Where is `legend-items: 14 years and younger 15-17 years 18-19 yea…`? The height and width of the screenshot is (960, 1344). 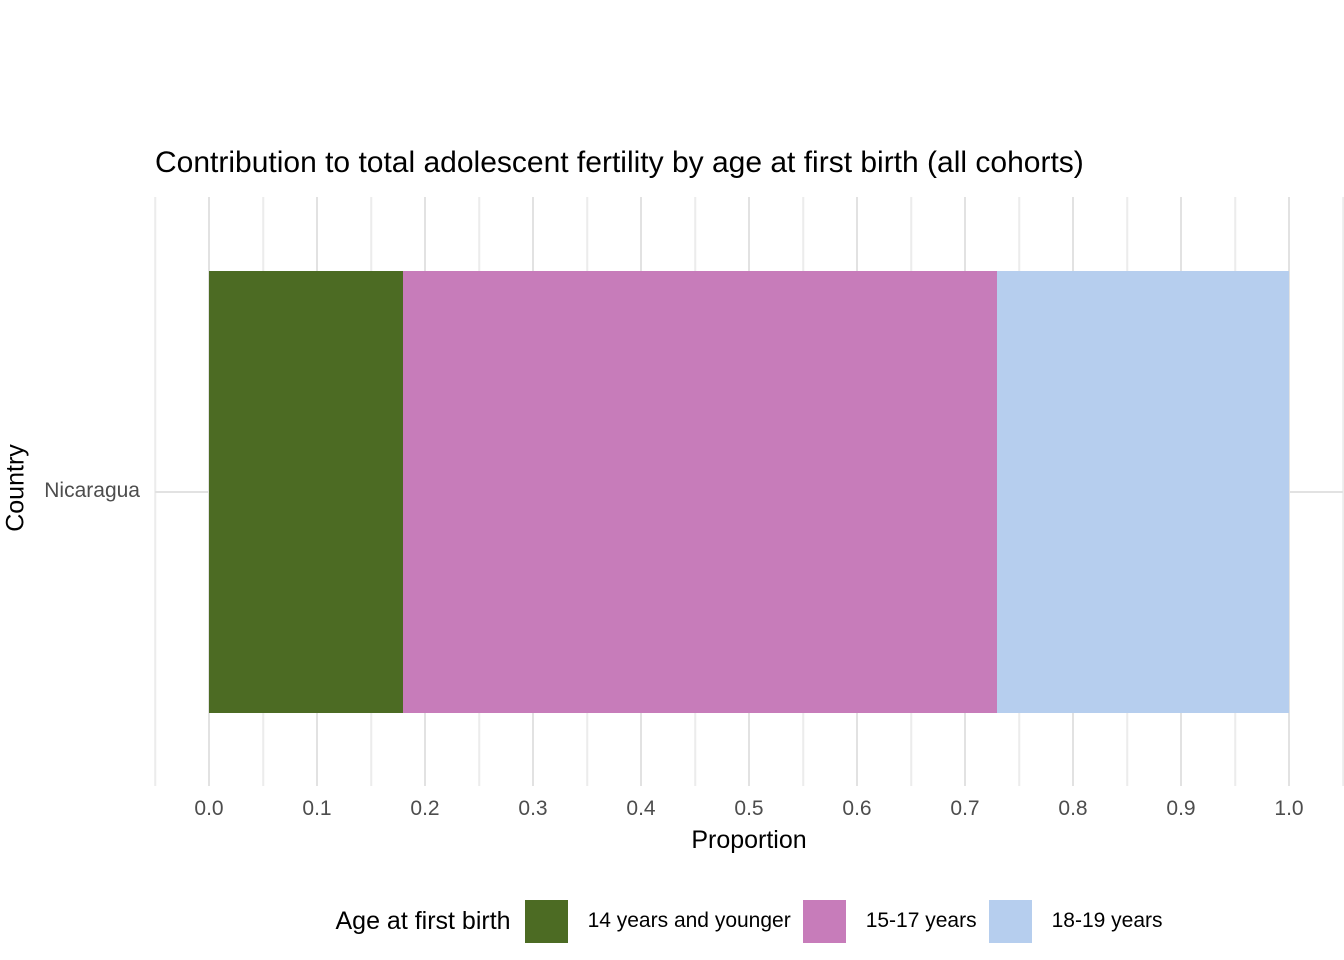
legend-items: 14 years and younger 15-17 years 18-19 yea… is located at coordinates (843, 921).